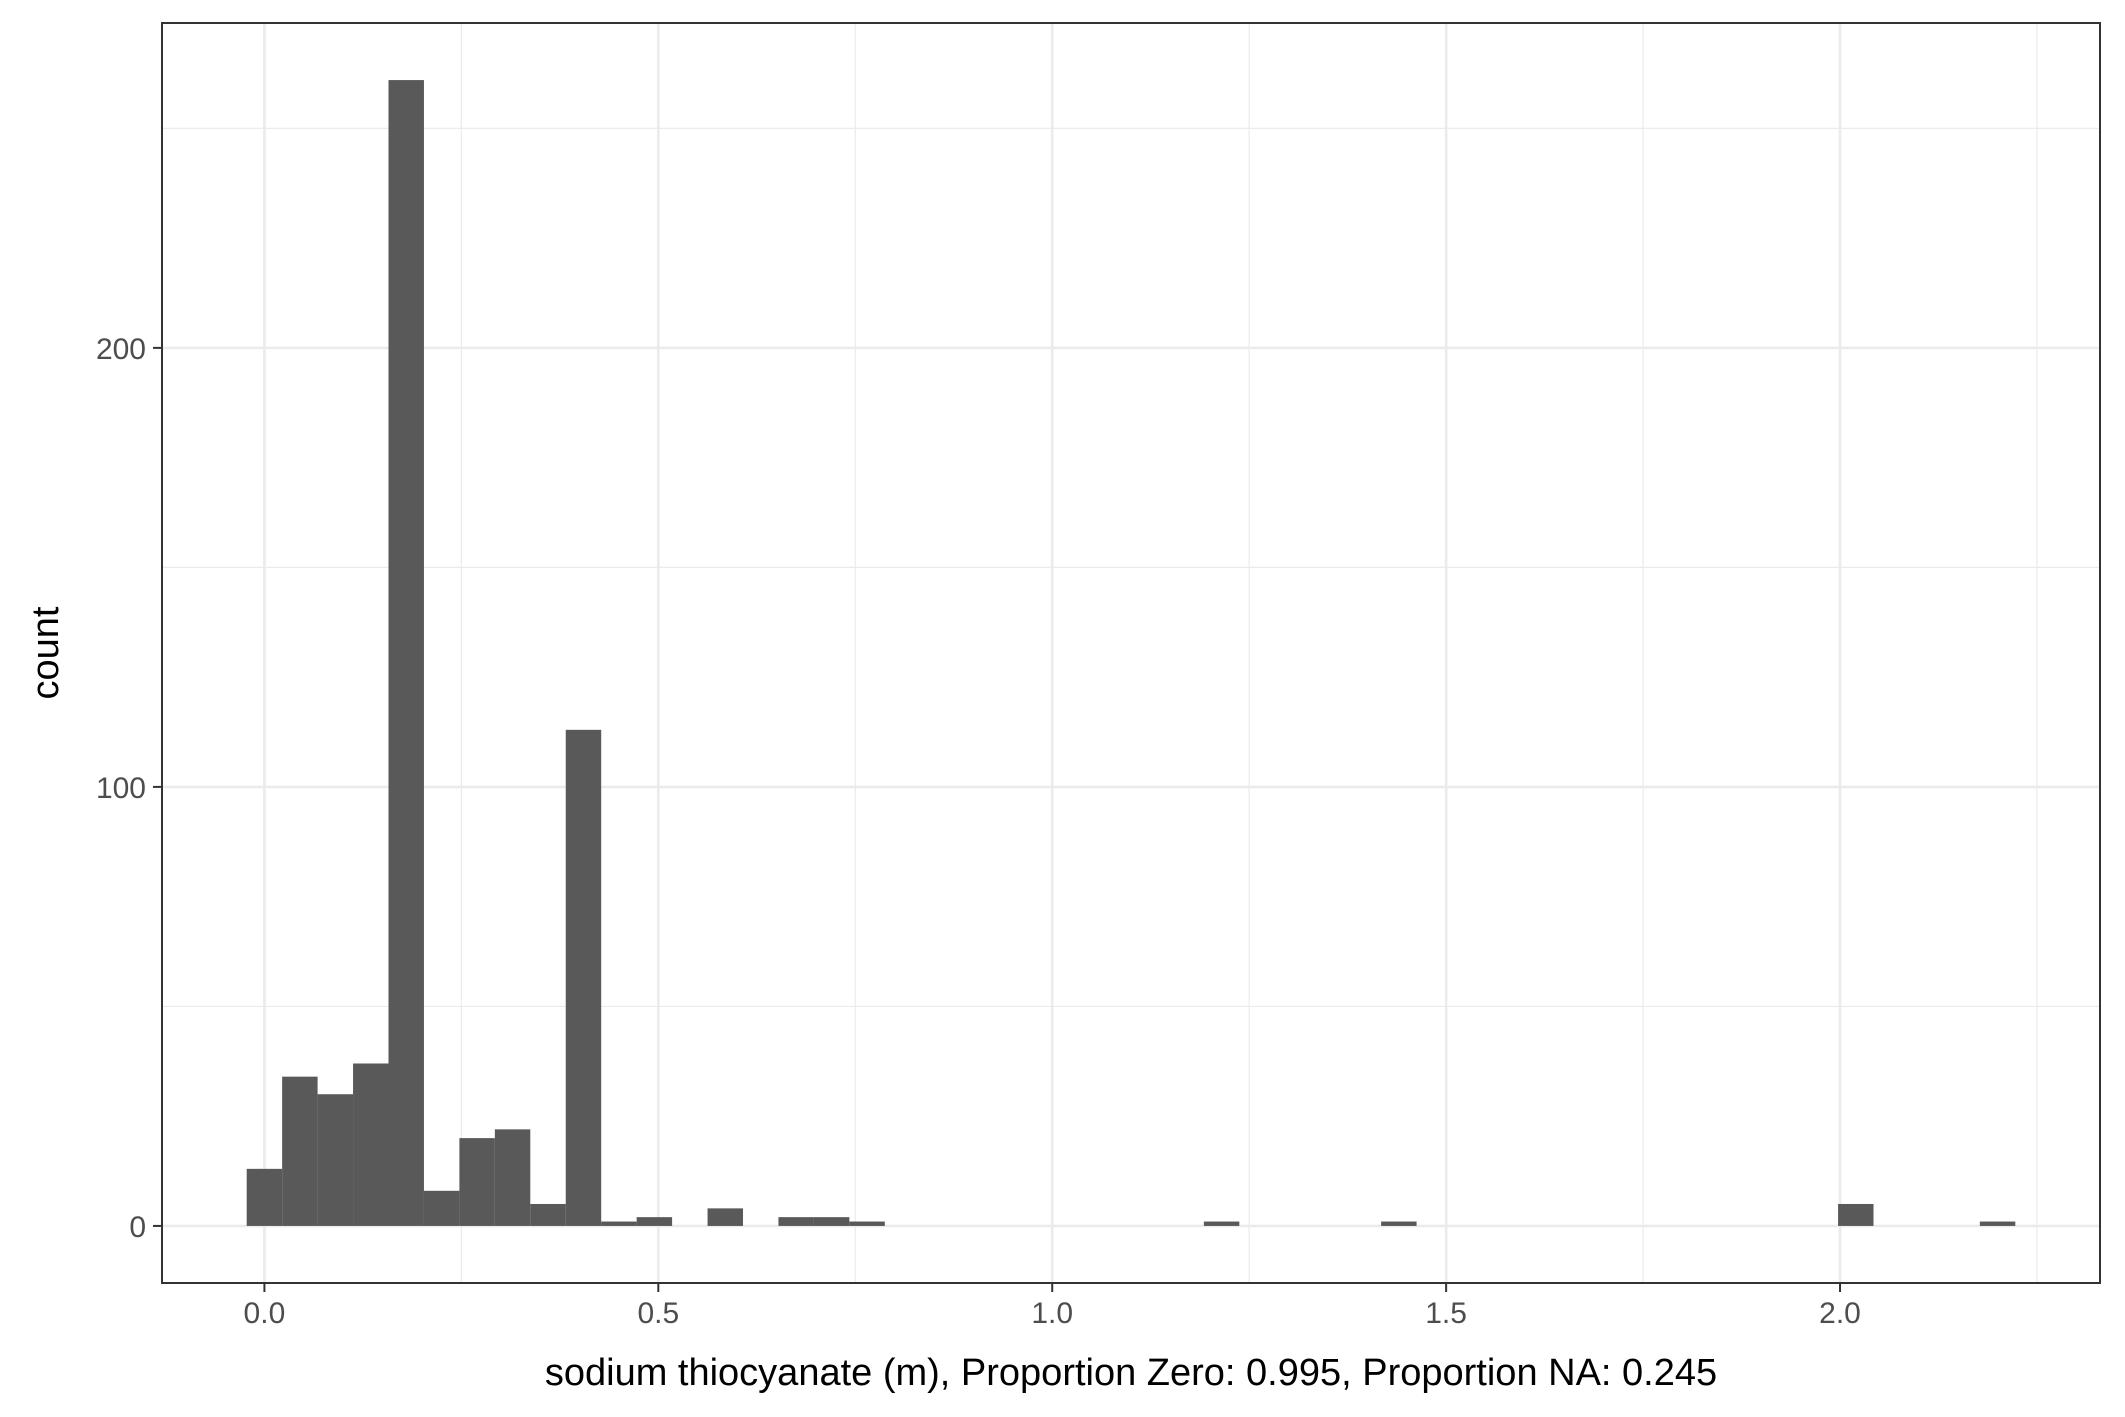 Image resolution: width=2125 pixels, height=1417 pixels. I want to click on x-tick-label: 0.0, so click(265, 1313).